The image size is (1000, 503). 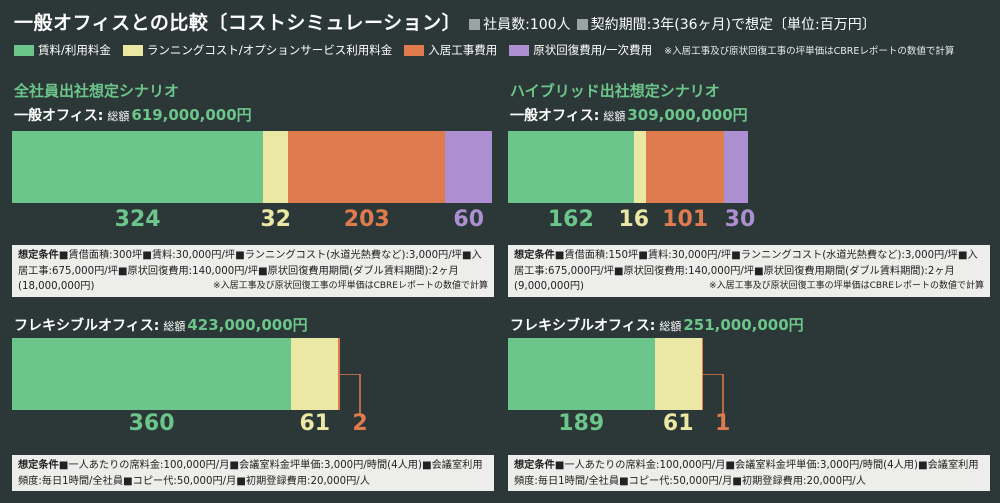 I want to click on bar-value-labels: 324 32 203 60, so click(x=252, y=222).